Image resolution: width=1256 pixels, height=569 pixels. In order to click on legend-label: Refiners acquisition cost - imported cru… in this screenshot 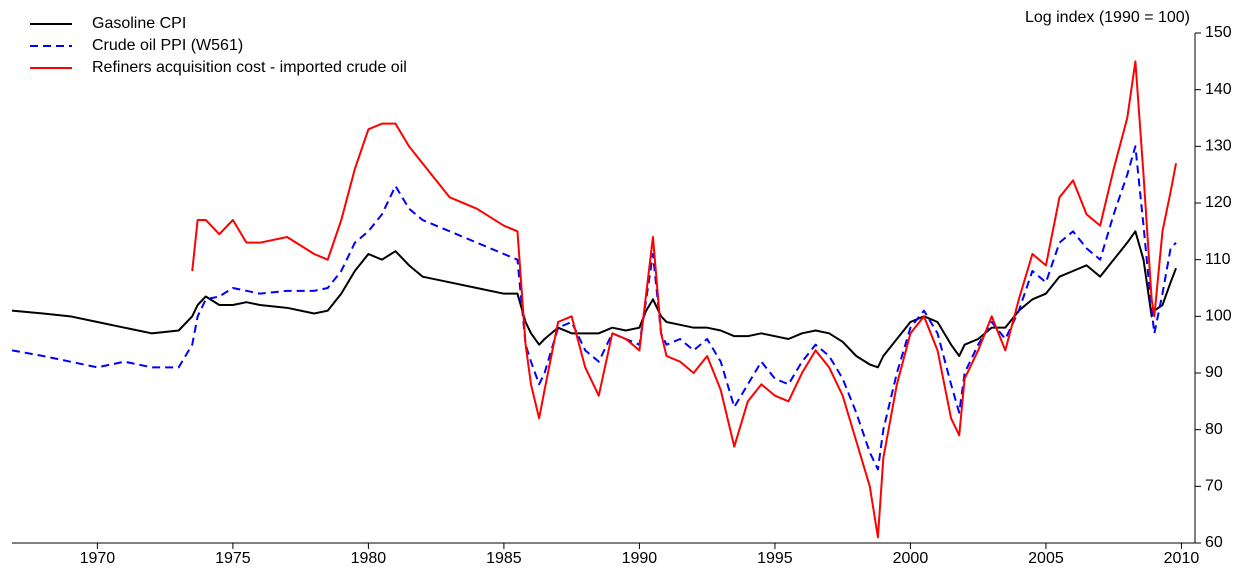, I will do `click(249, 67)`.